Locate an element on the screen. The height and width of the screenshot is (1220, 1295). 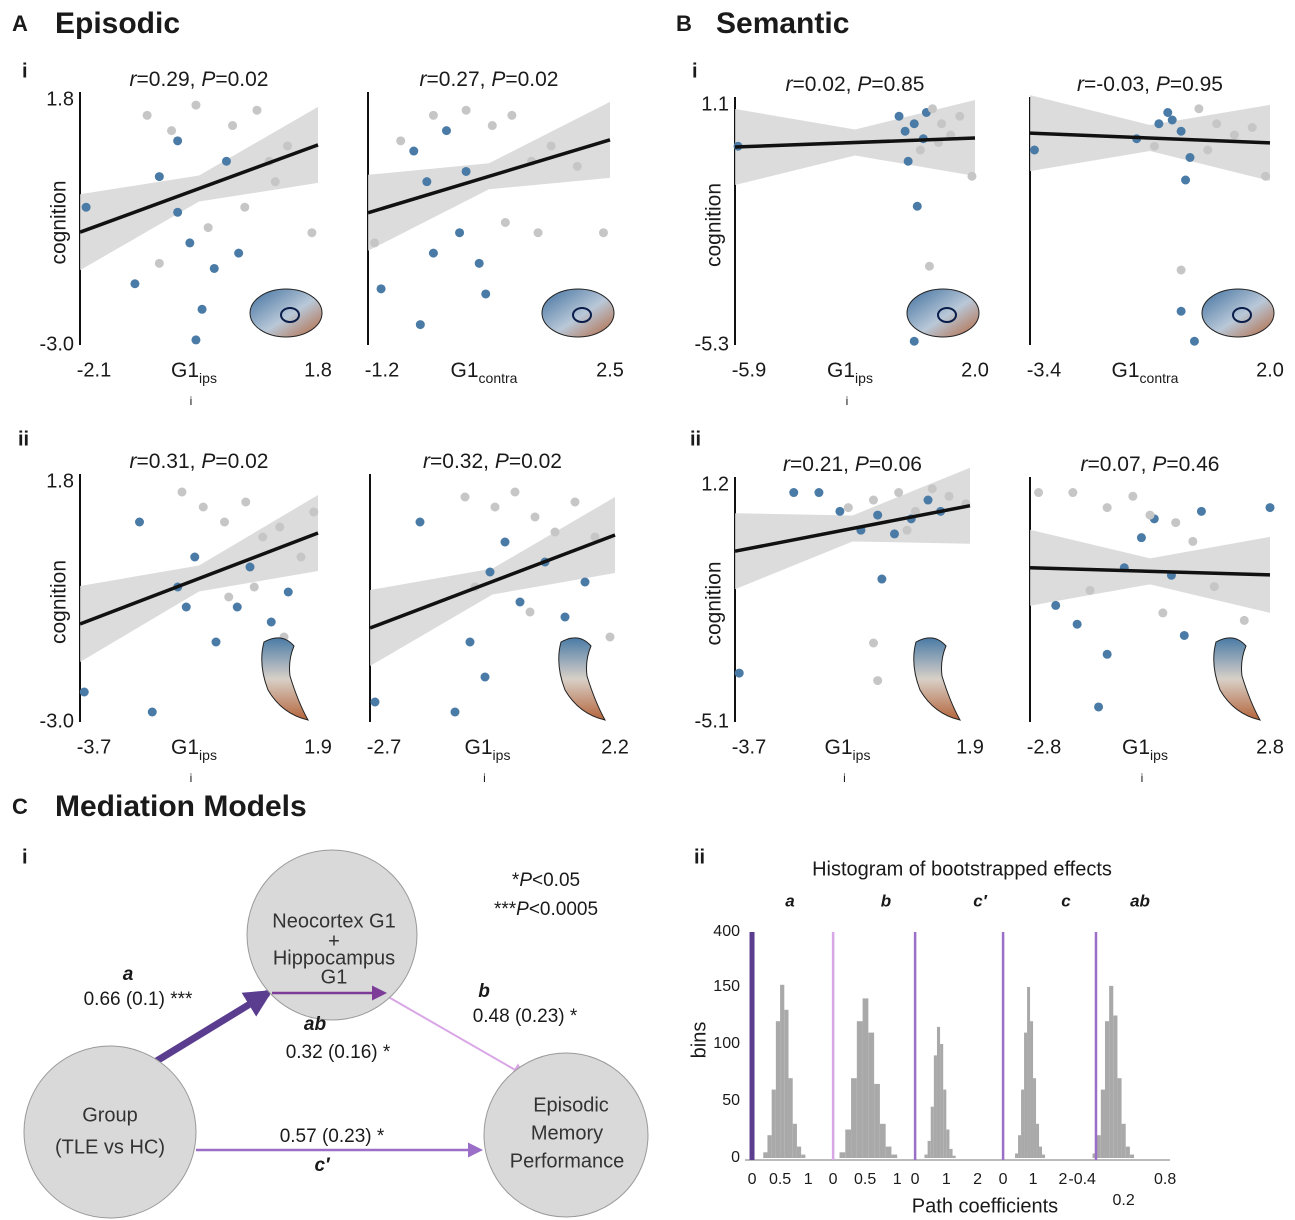
edge-label: b is located at coordinates (484, 991).